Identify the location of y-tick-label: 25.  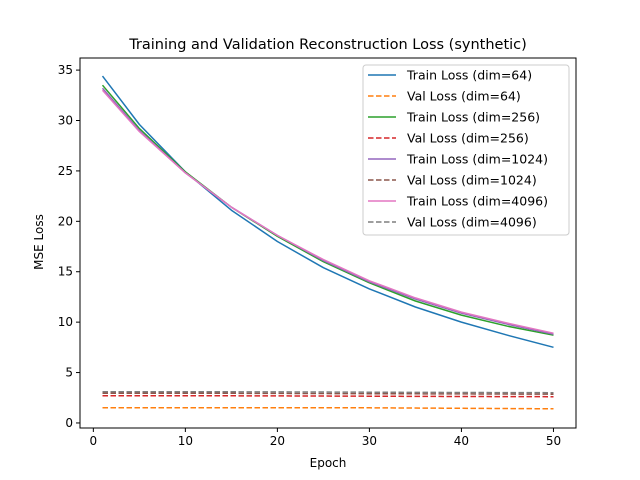
(65, 171).